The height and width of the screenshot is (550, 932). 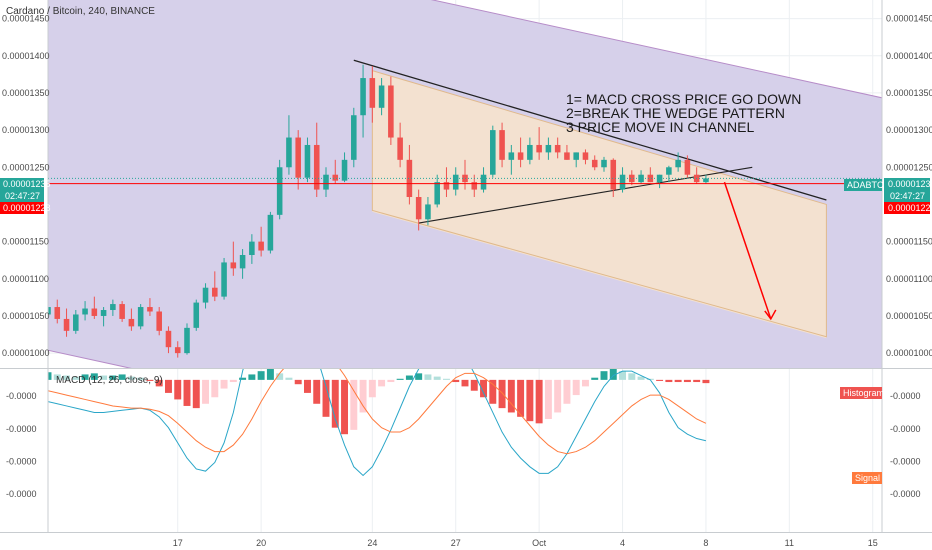 I want to click on time-axis-label: Oct, so click(x=539, y=543).